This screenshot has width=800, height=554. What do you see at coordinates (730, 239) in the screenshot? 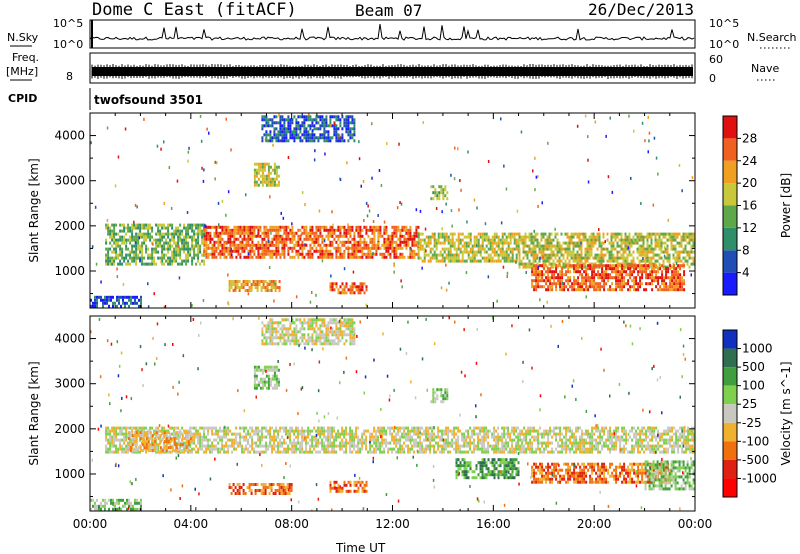
I see `colorbar-segment` at bounding box center [730, 239].